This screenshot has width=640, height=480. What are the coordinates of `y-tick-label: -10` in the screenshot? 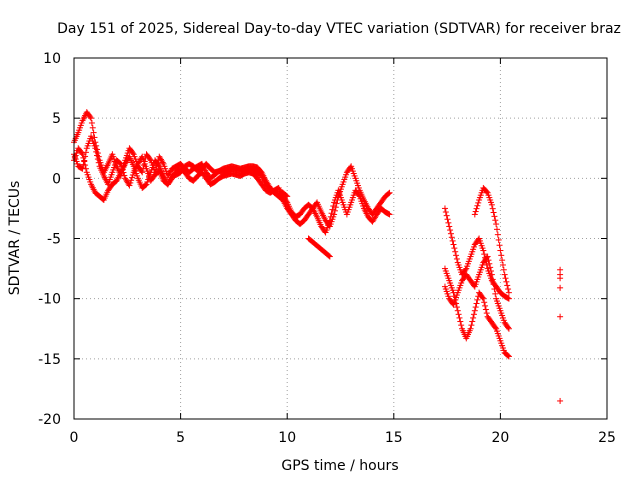 It's located at (49, 300).